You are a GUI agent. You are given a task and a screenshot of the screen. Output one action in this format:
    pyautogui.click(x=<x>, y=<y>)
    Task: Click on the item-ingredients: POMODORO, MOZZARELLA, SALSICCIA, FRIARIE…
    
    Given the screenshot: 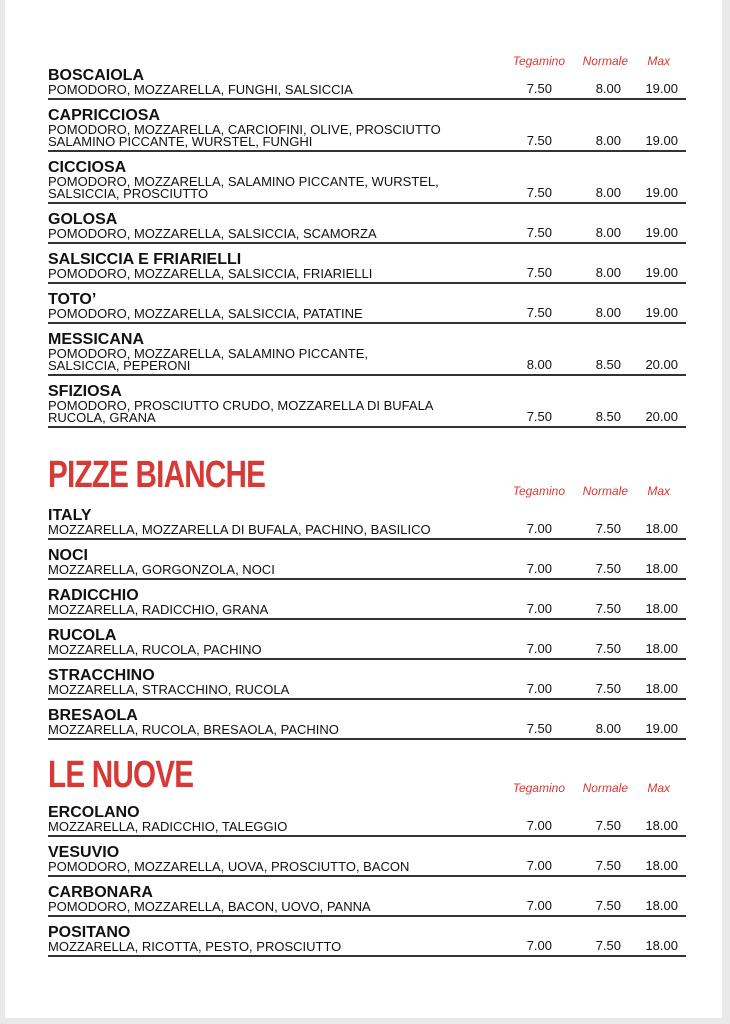 What is the action you would take?
    pyautogui.click(x=210, y=273)
    